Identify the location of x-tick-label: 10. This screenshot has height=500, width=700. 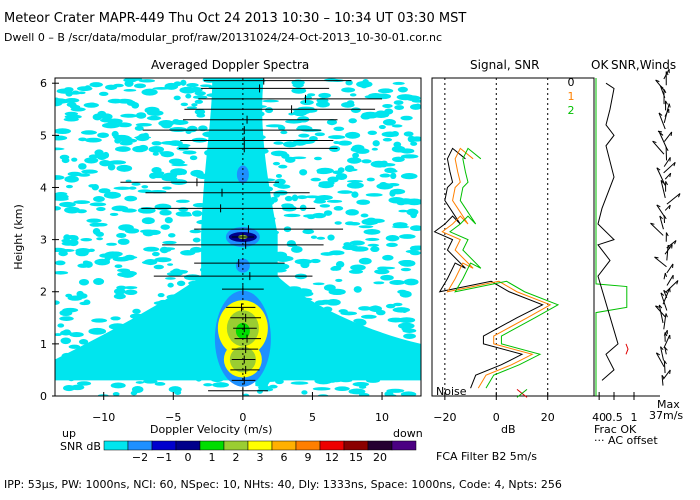
(382, 417).